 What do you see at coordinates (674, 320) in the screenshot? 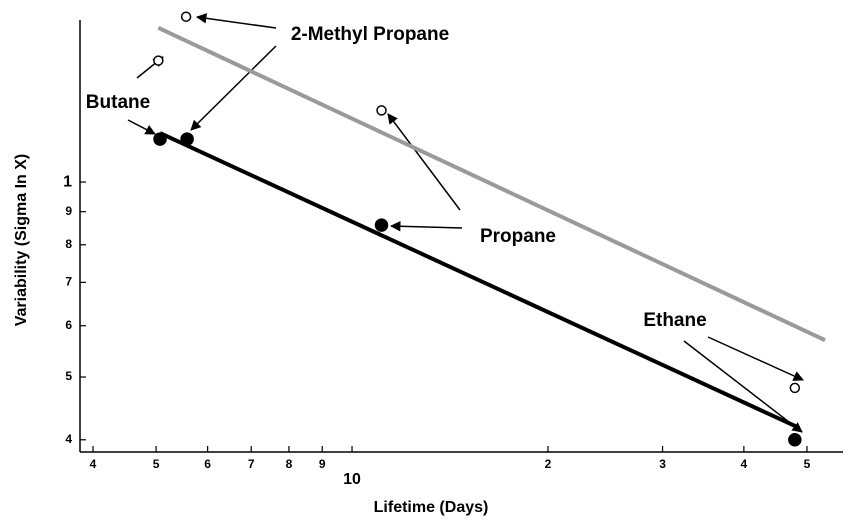
I see `annotation: Ethane` at bounding box center [674, 320].